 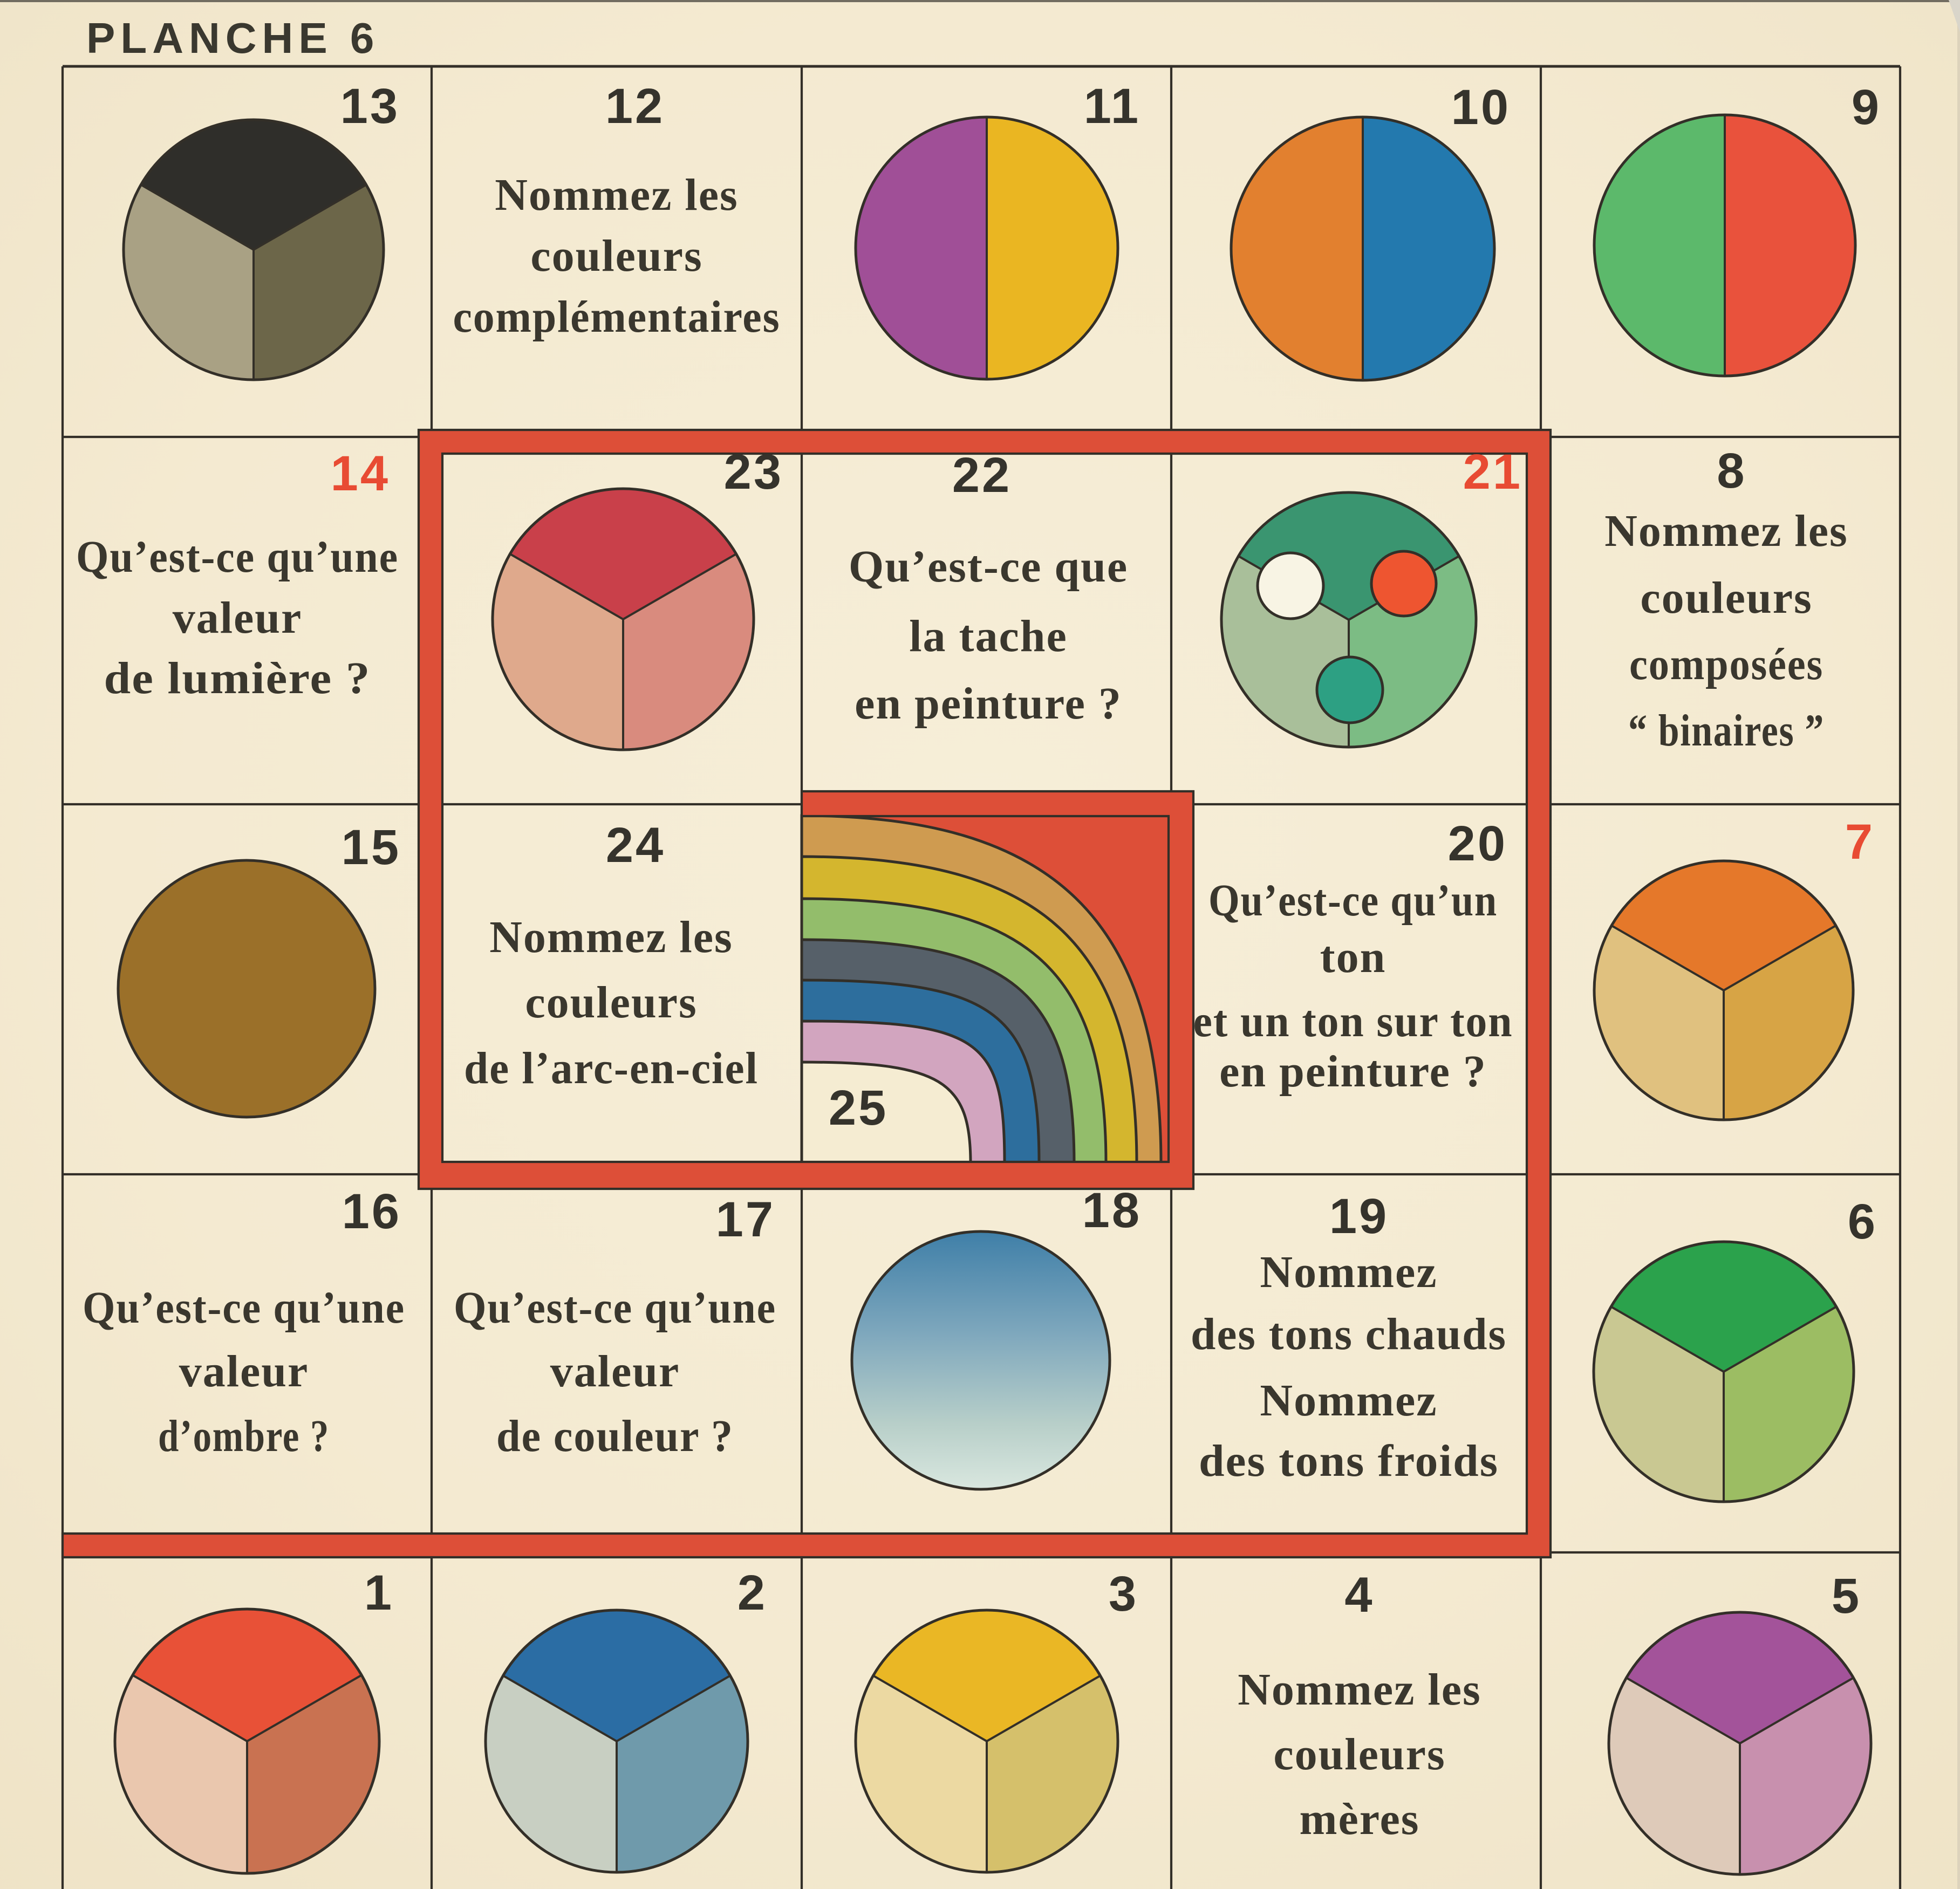 I want to click on svg-text: complémentaires, so click(x=617, y=317).